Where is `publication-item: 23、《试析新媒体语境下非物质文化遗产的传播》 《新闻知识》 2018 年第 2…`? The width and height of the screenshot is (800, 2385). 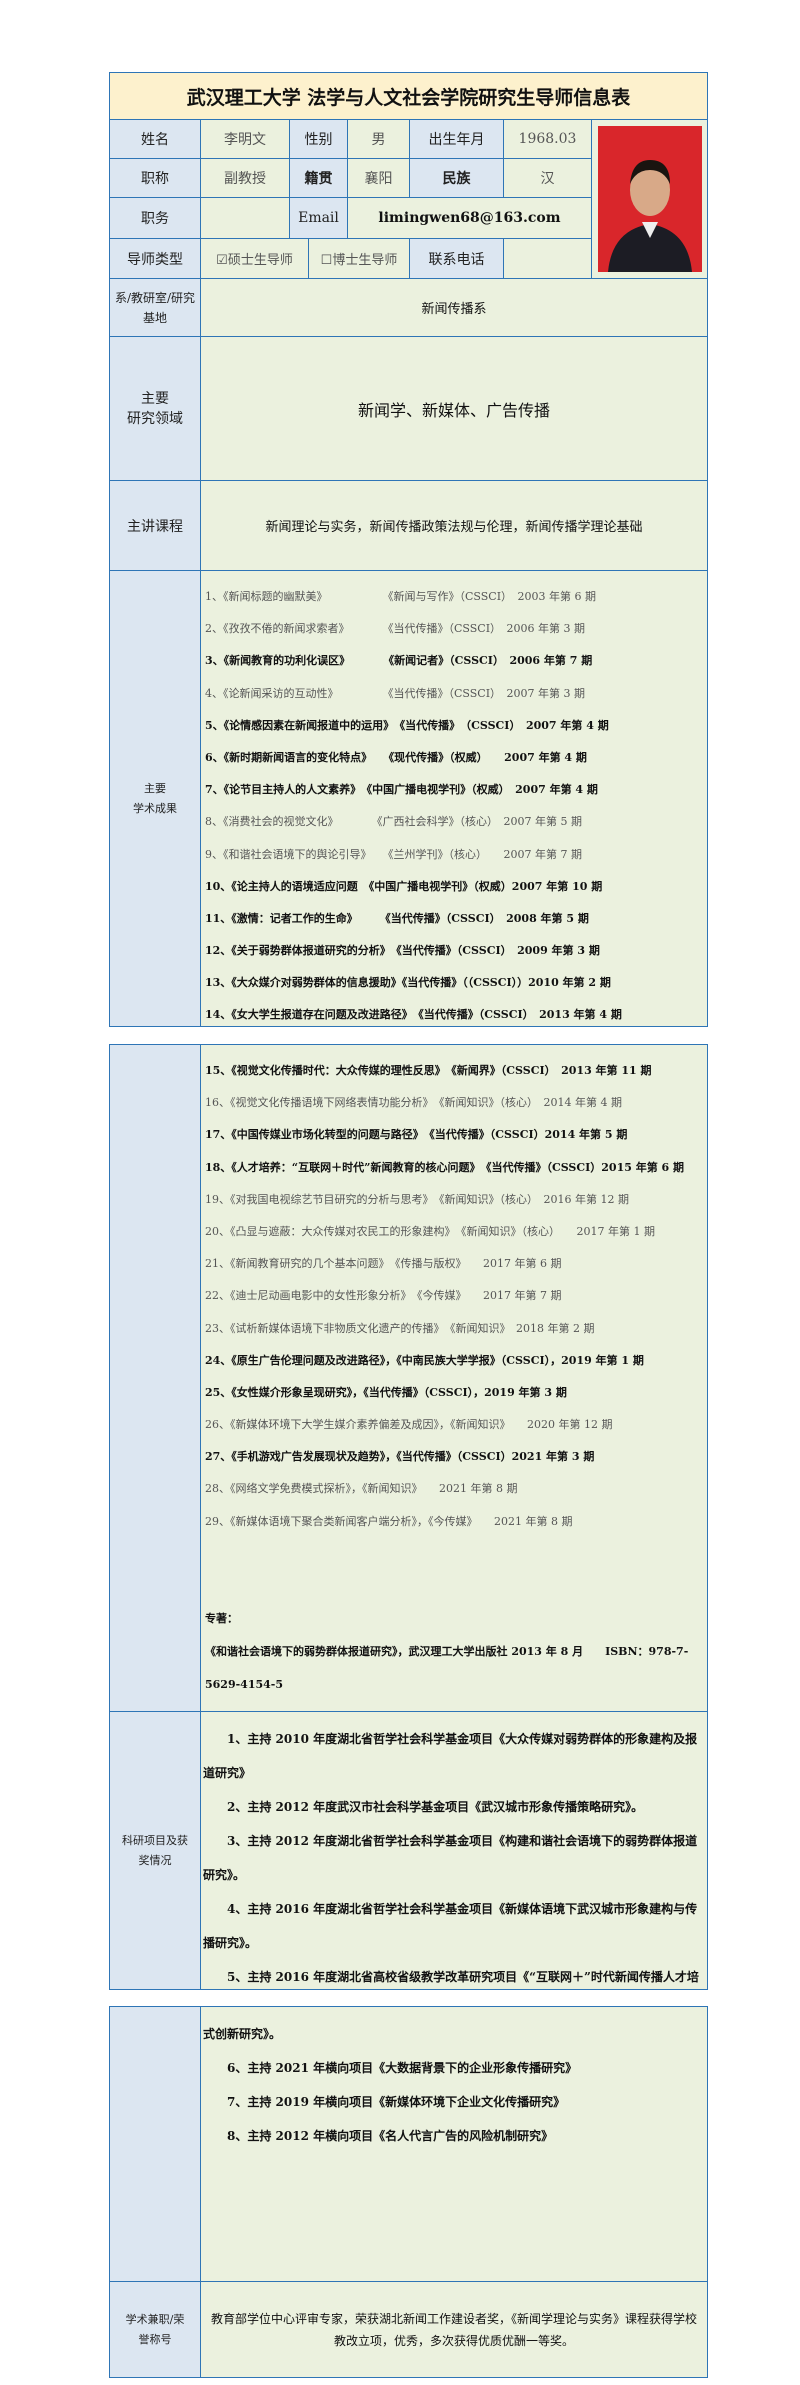 publication-item: 23、《试析新媒体语境下非物质文化遗产的传播》 《新闻知识》 2018 年第 2… is located at coordinates (400, 1328).